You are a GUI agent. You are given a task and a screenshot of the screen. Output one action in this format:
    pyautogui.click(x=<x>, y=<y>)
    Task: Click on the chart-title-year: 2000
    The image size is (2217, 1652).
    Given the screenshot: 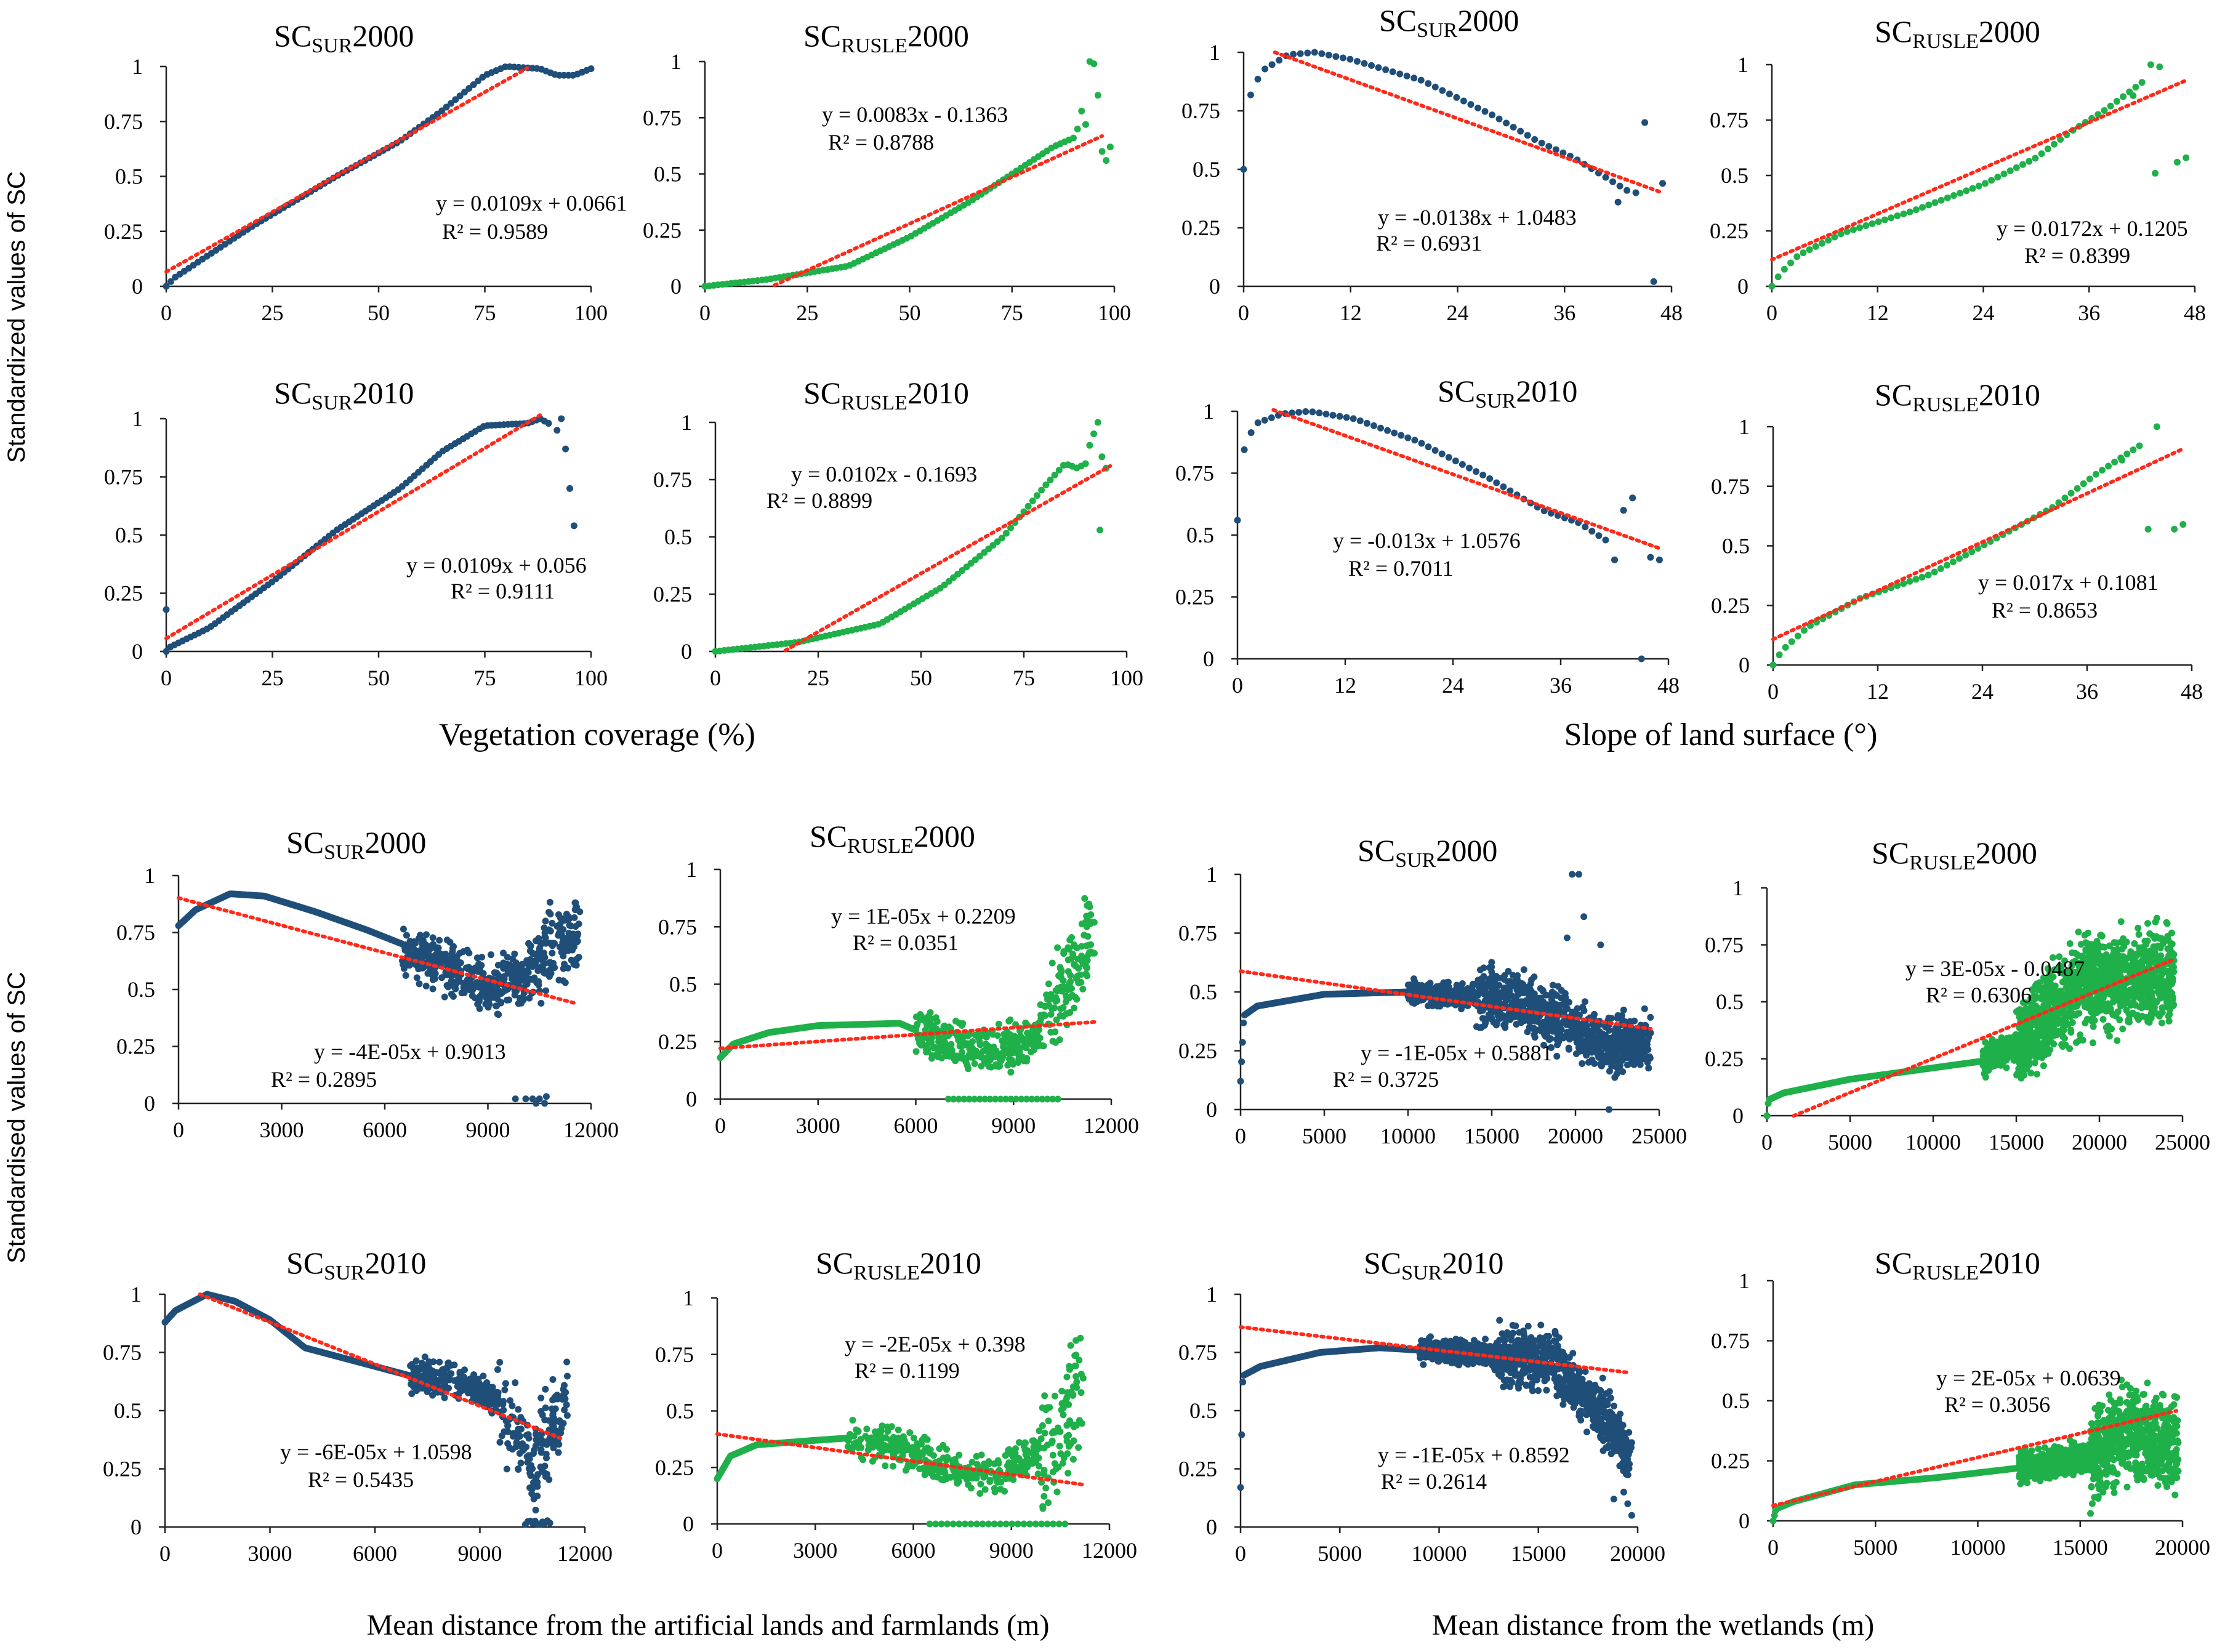 What is the action you would take?
    pyautogui.click(x=938, y=35)
    